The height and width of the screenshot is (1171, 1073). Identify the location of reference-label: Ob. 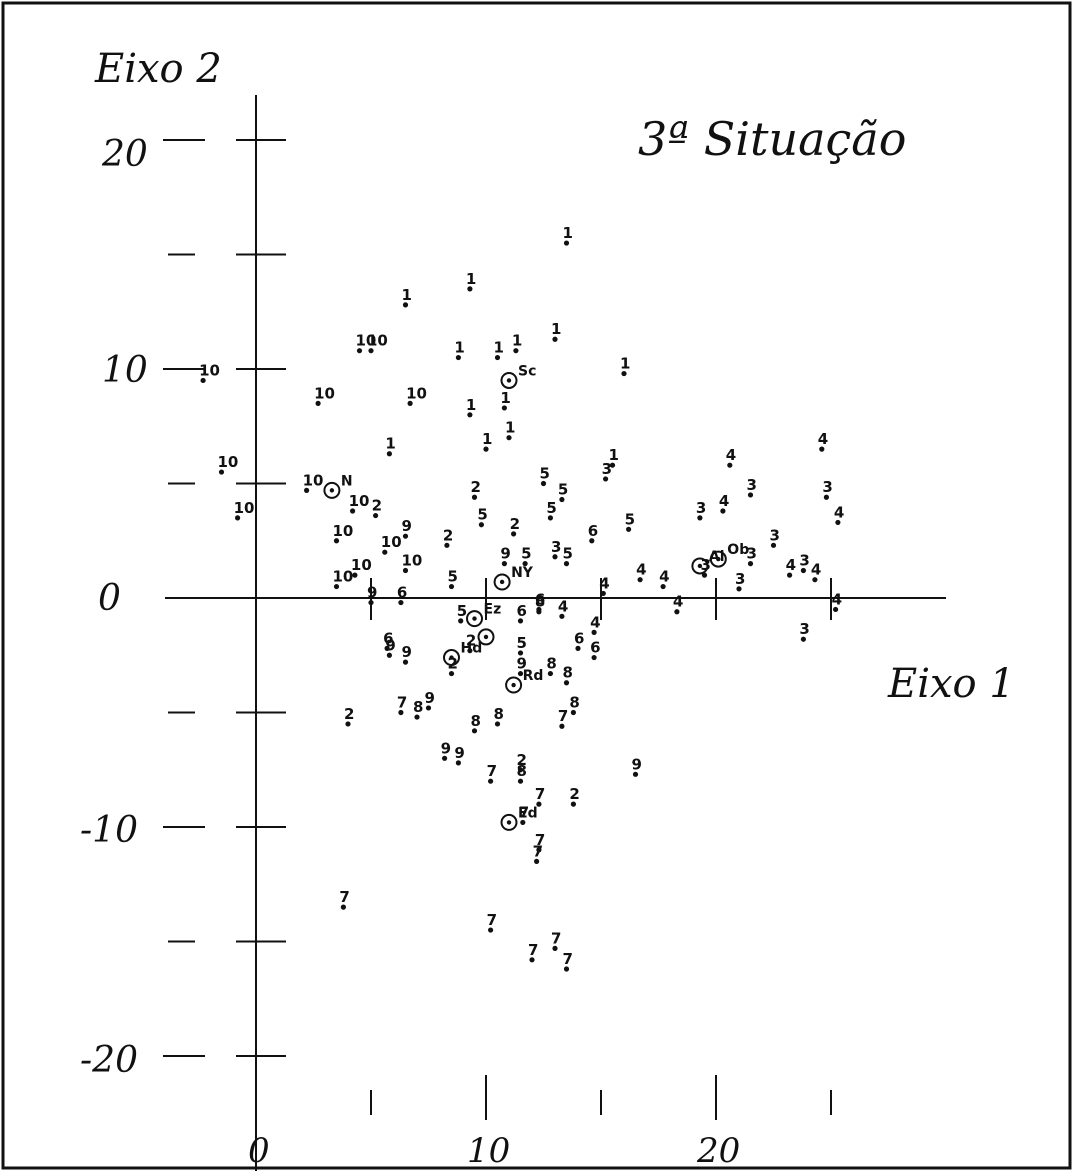
(738, 550).